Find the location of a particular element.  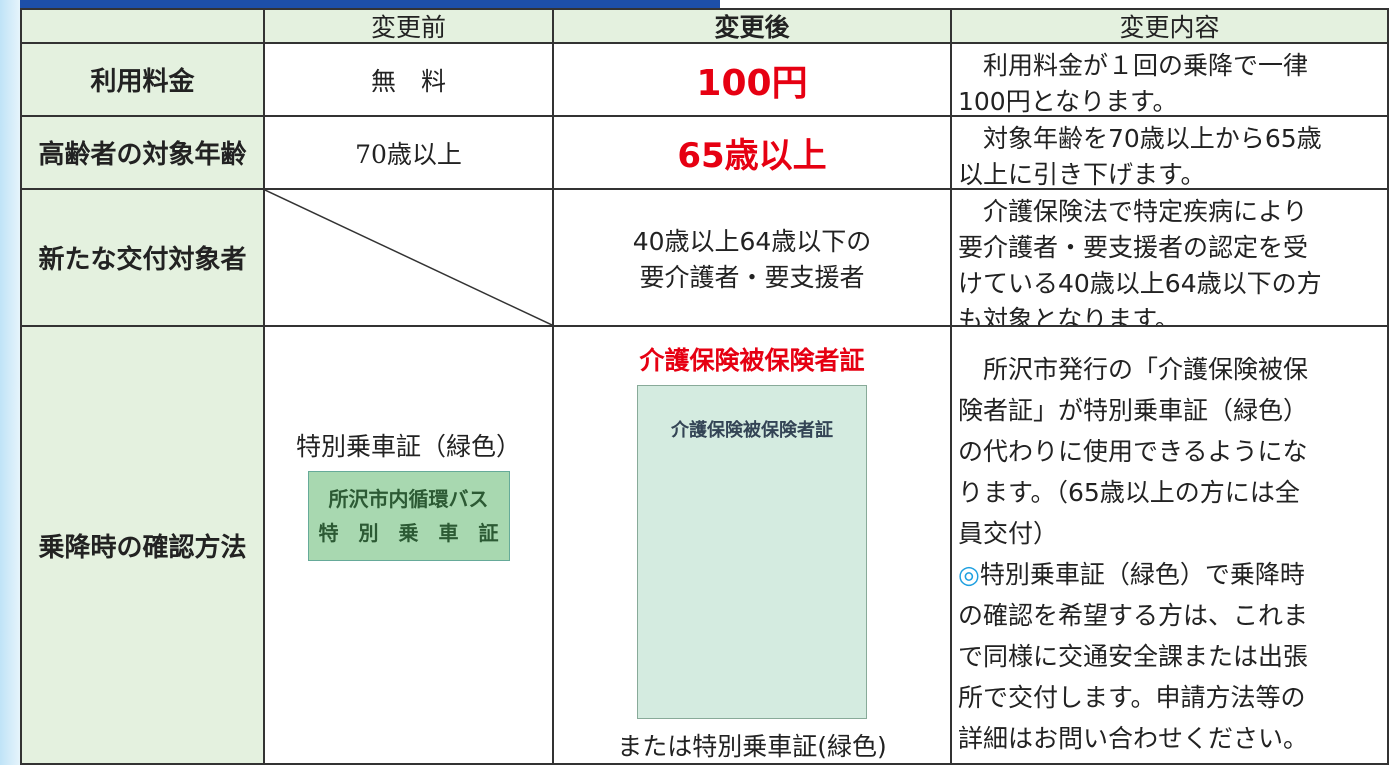

detail-line: 所沢市発行の「介護保険被保 is located at coordinates (1169, 369).